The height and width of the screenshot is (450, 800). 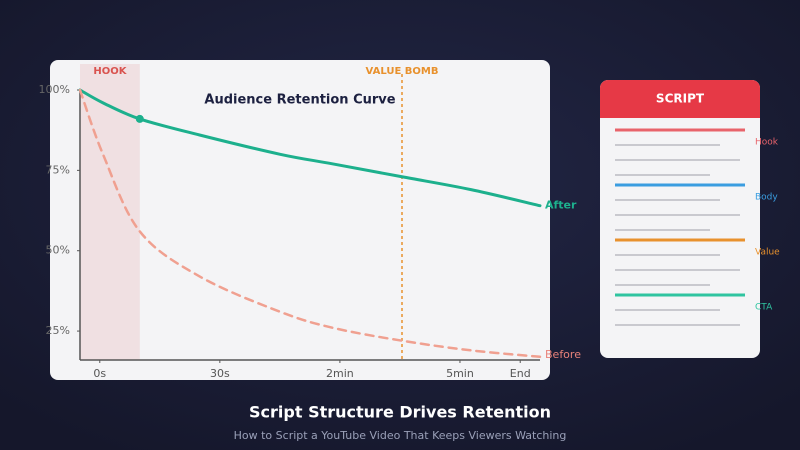 What do you see at coordinates (110, 212) in the screenshot?
I see `hook-region` at bounding box center [110, 212].